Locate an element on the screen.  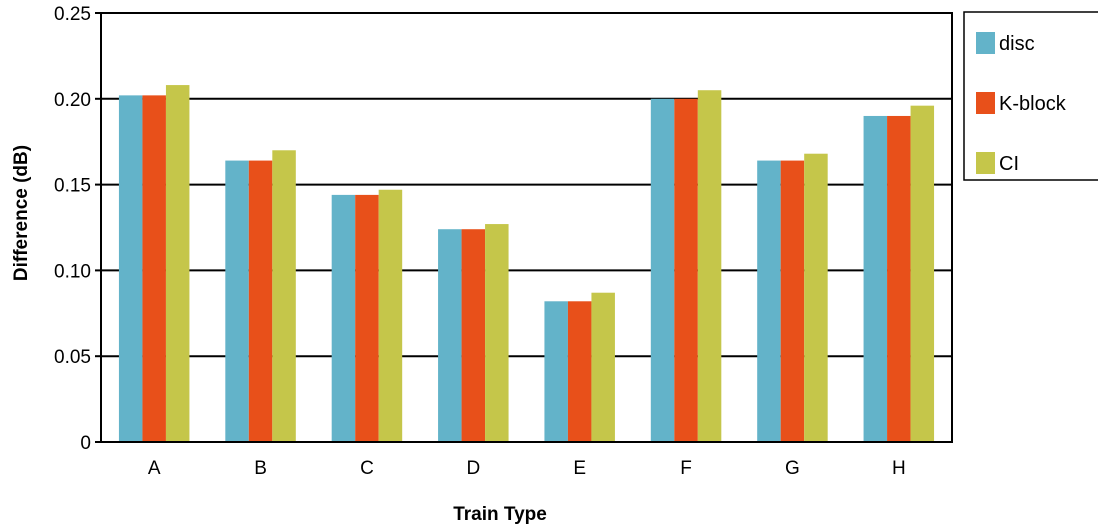
legend-label-disc: disc is located at coordinates (1017, 44).